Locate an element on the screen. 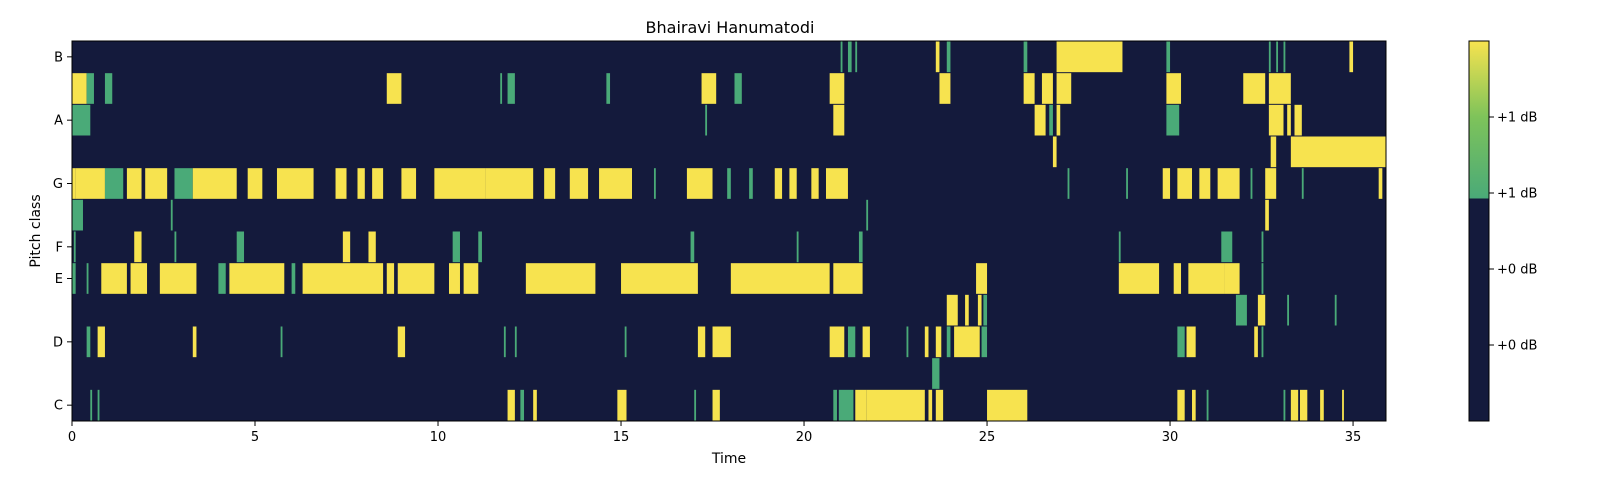  x-axis-label: Time is located at coordinates (728, 459).